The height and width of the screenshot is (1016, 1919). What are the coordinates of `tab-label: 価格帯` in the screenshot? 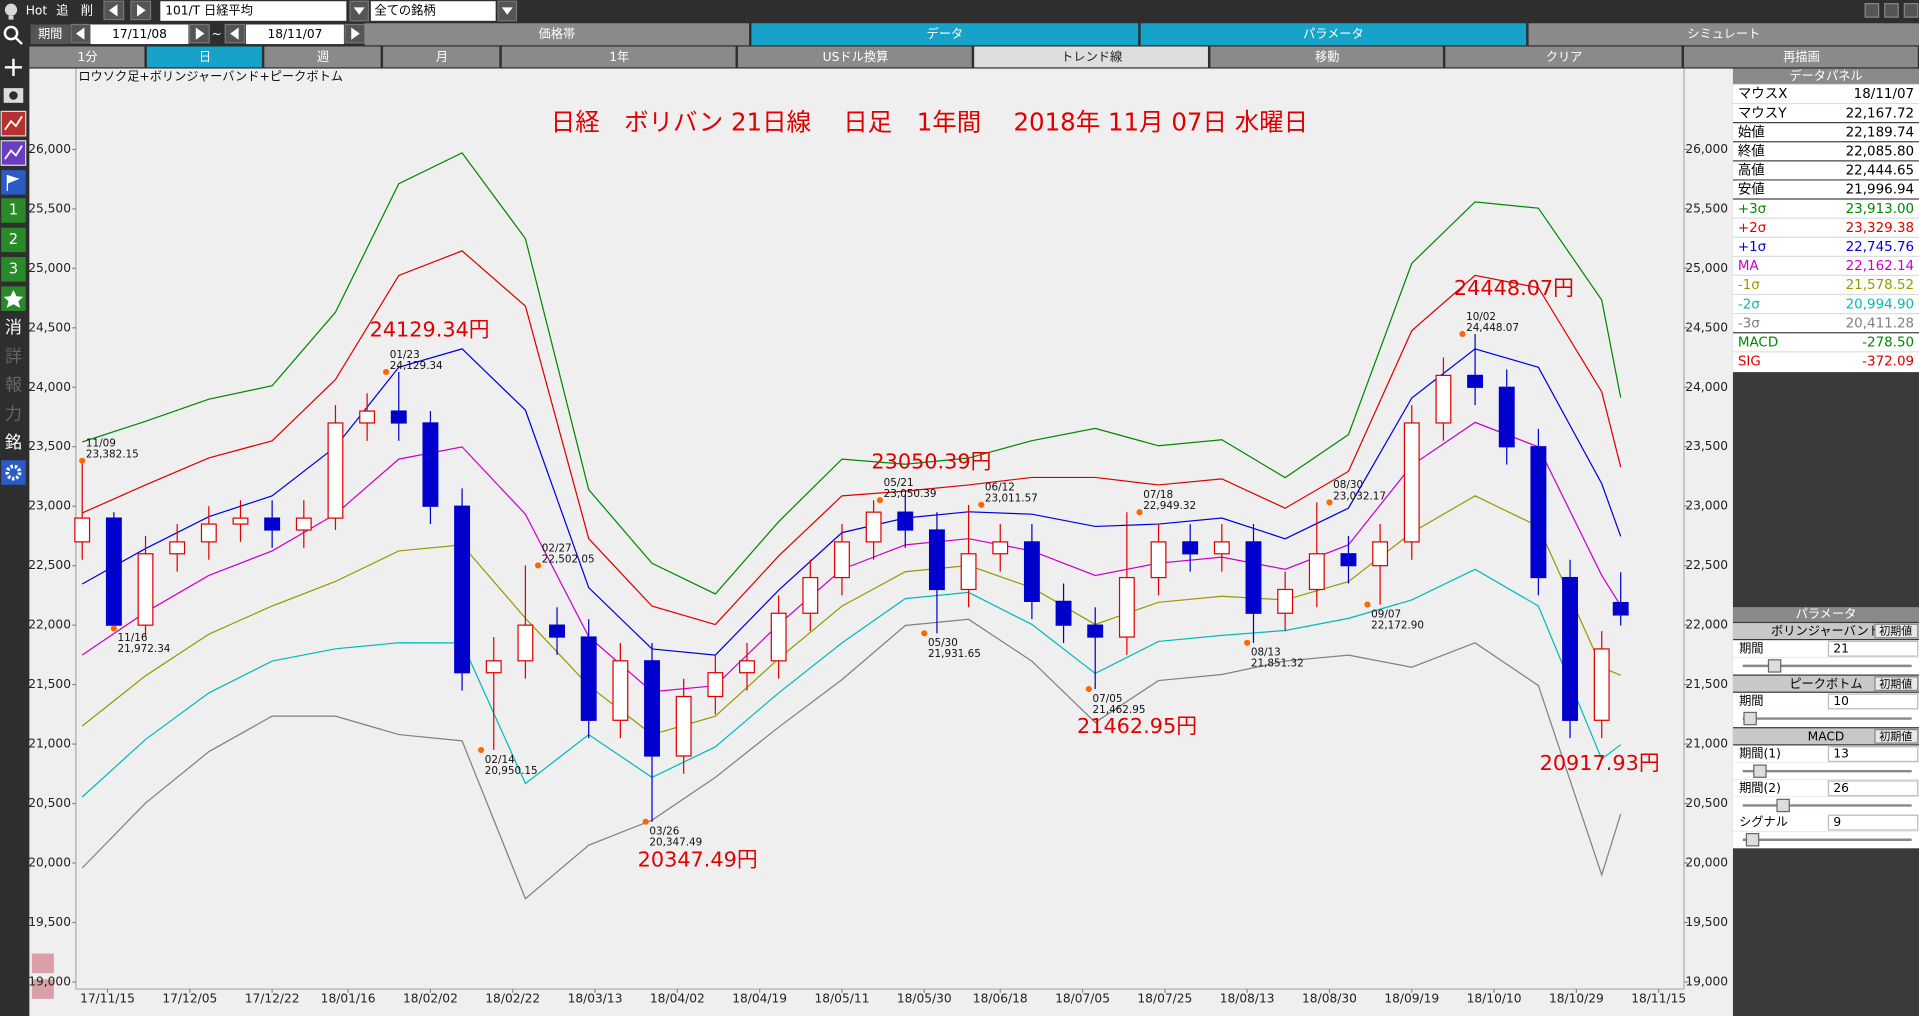 It's located at (557, 33).